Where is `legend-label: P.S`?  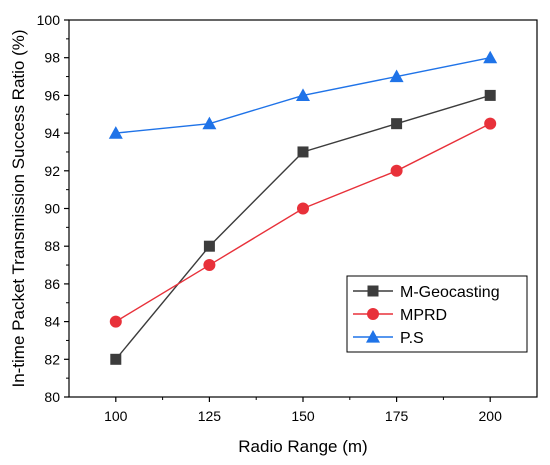
legend-label: P.S is located at coordinates (412, 338).